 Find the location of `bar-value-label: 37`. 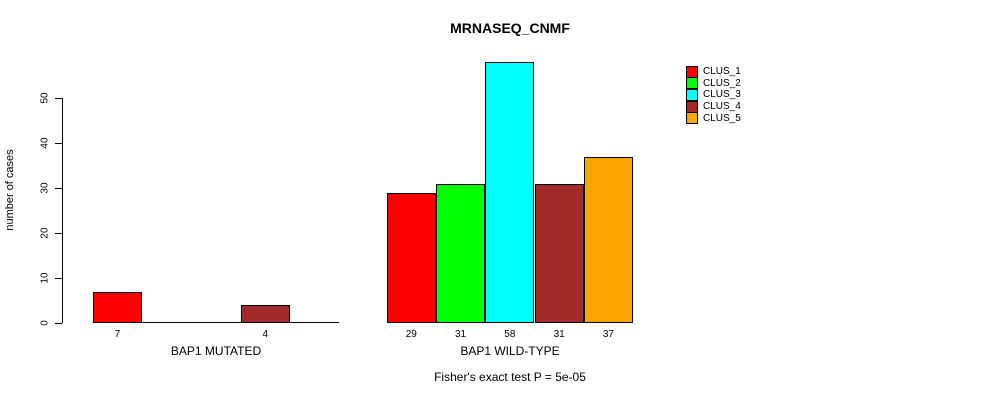

bar-value-label: 37 is located at coordinates (608, 334).